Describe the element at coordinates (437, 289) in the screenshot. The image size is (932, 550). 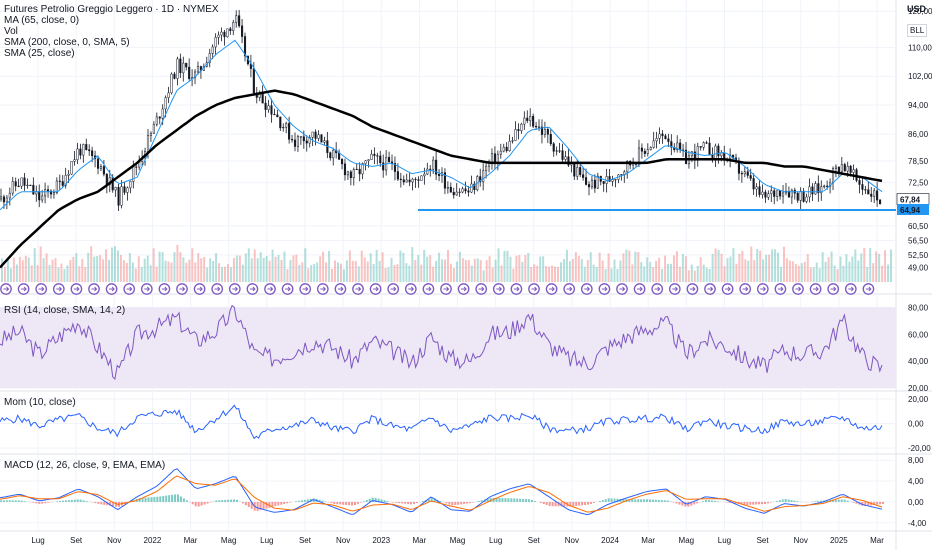
I see `event-icons-row` at that location.